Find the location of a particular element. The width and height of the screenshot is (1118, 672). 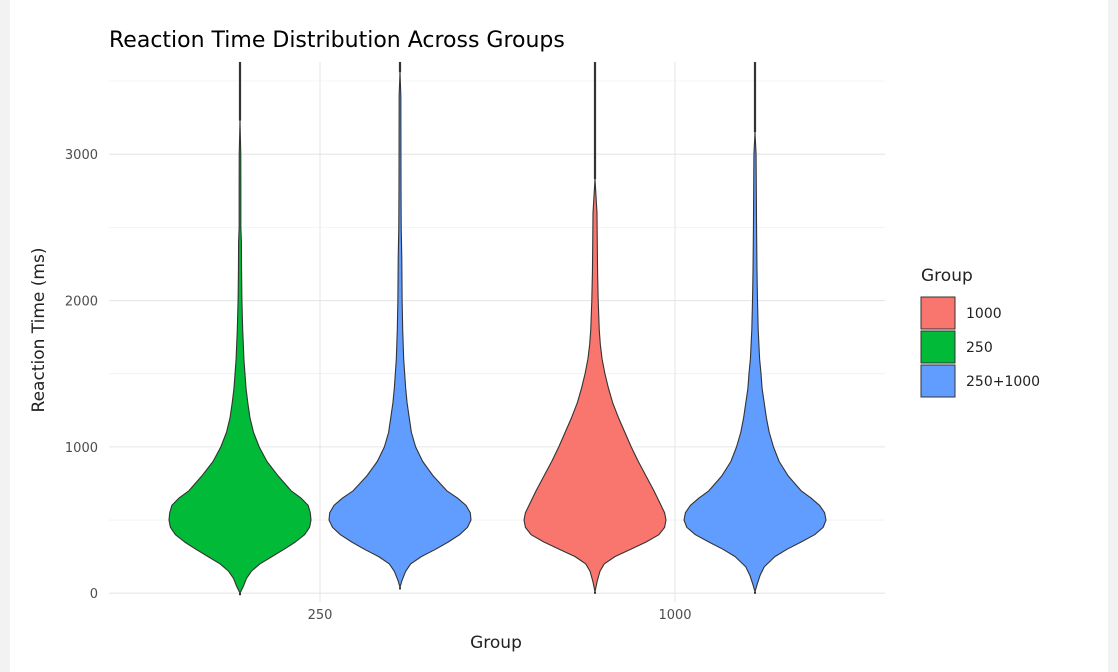

y-tick-labels: 0 1000 2000 3000 is located at coordinates (81, 375).